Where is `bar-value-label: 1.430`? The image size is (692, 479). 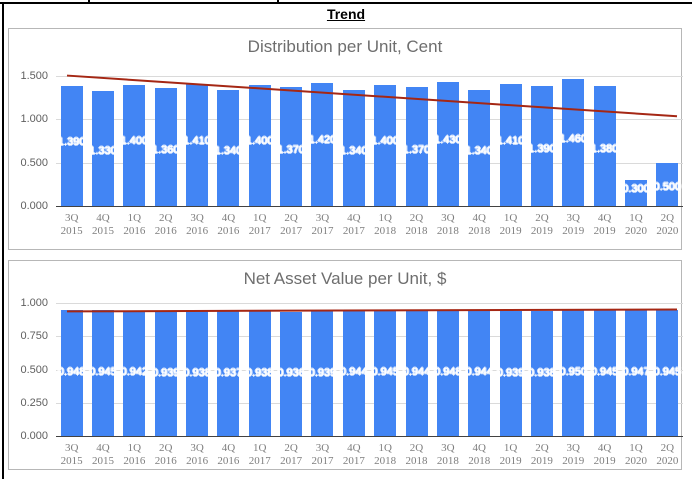
bar-value-label: 1.430 is located at coordinates (448, 140).